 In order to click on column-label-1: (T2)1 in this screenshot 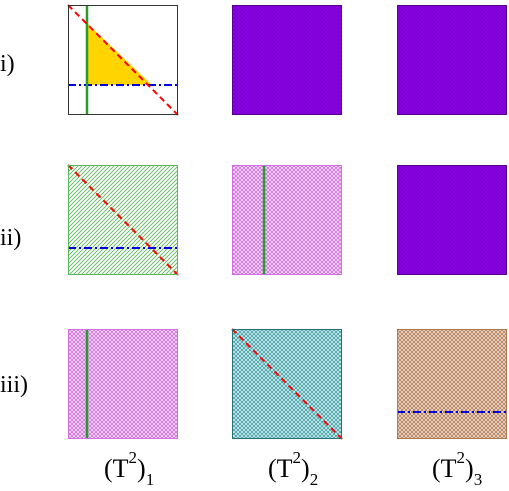, I will do `click(129, 468)`.